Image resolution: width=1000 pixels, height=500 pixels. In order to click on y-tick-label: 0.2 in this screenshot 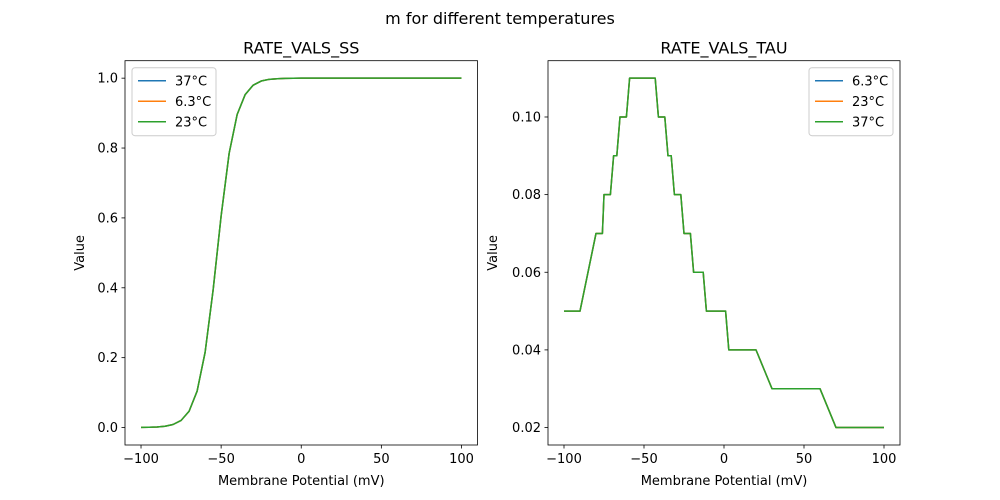, I will do `click(107, 358)`.